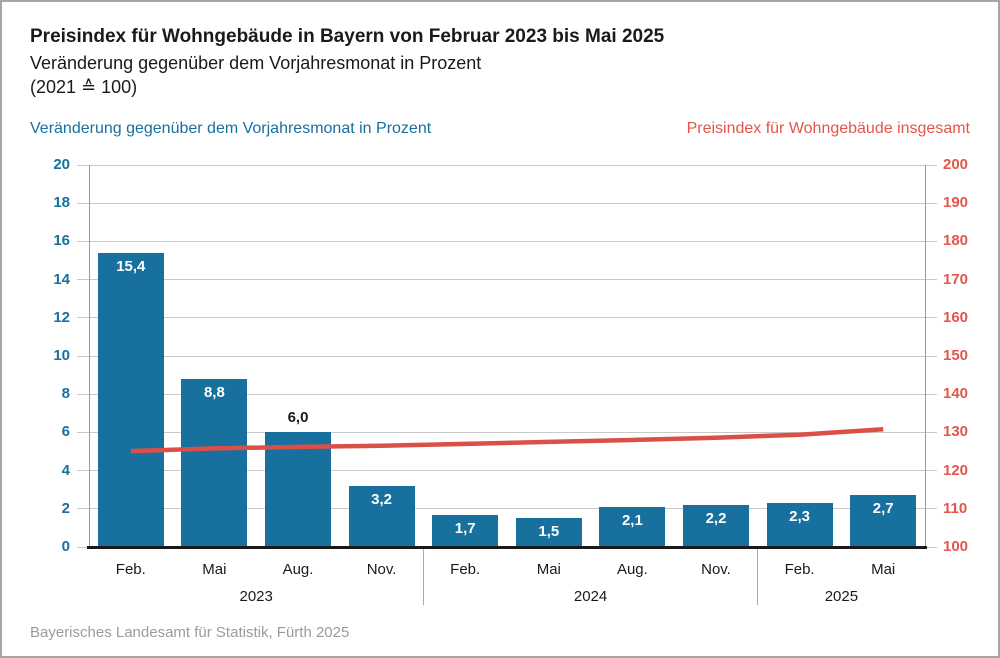 Image resolution: width=1000 pixels, height=658 pixels. What do you see at coordinates (956, 279) in the screenshot?
I see `right-axis-tick-label: 170` at bounding box center [956, 279].